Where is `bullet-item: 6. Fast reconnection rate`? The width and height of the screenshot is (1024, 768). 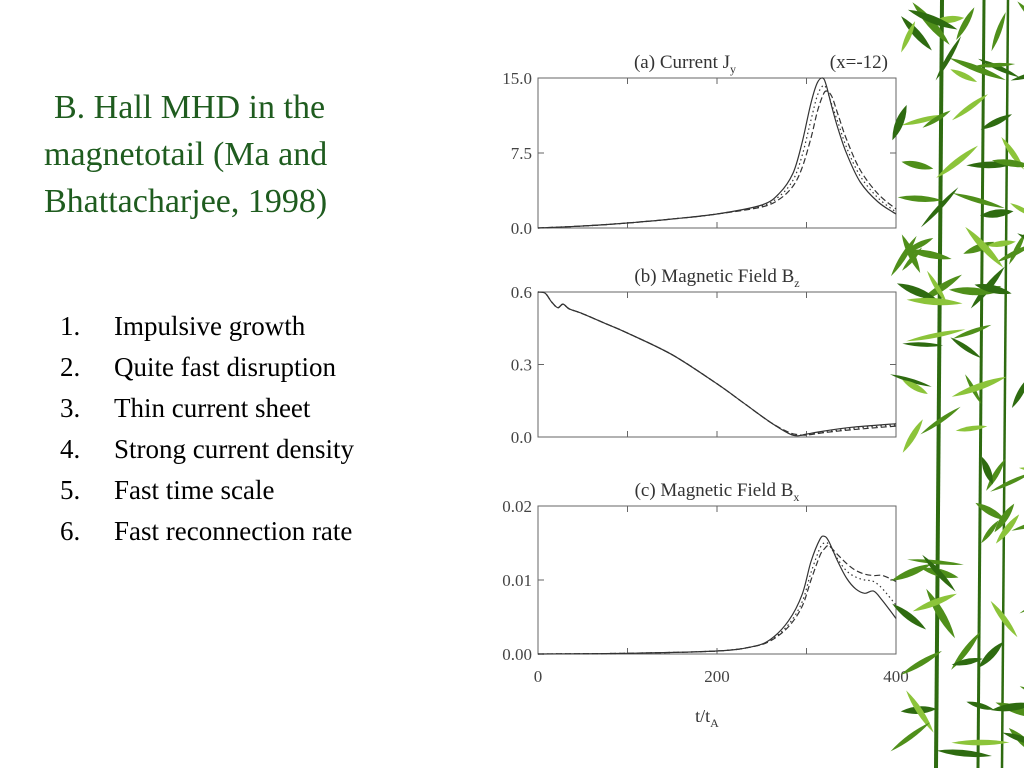
bullet-item: 6. Fast reconnection rate is located at coordinates (207, 531).